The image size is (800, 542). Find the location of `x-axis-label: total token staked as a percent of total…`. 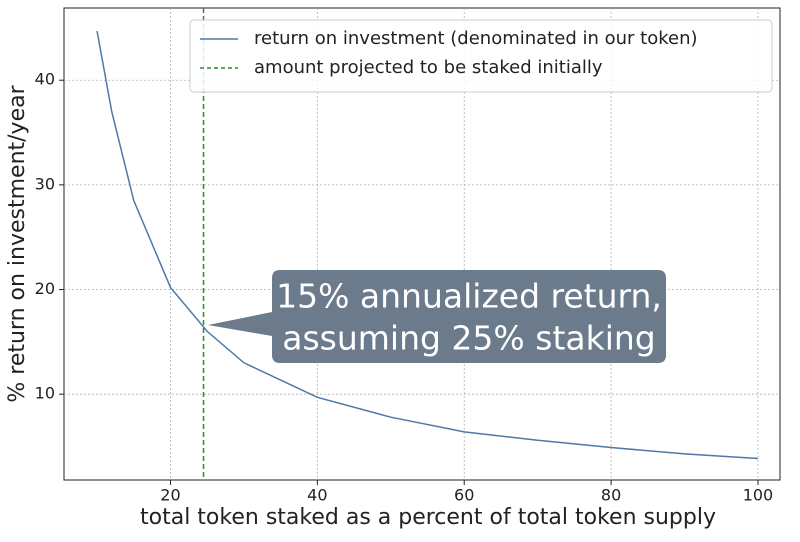

x-axis-label: total token staked as a percent of total… is located at coordinates (428, 517).